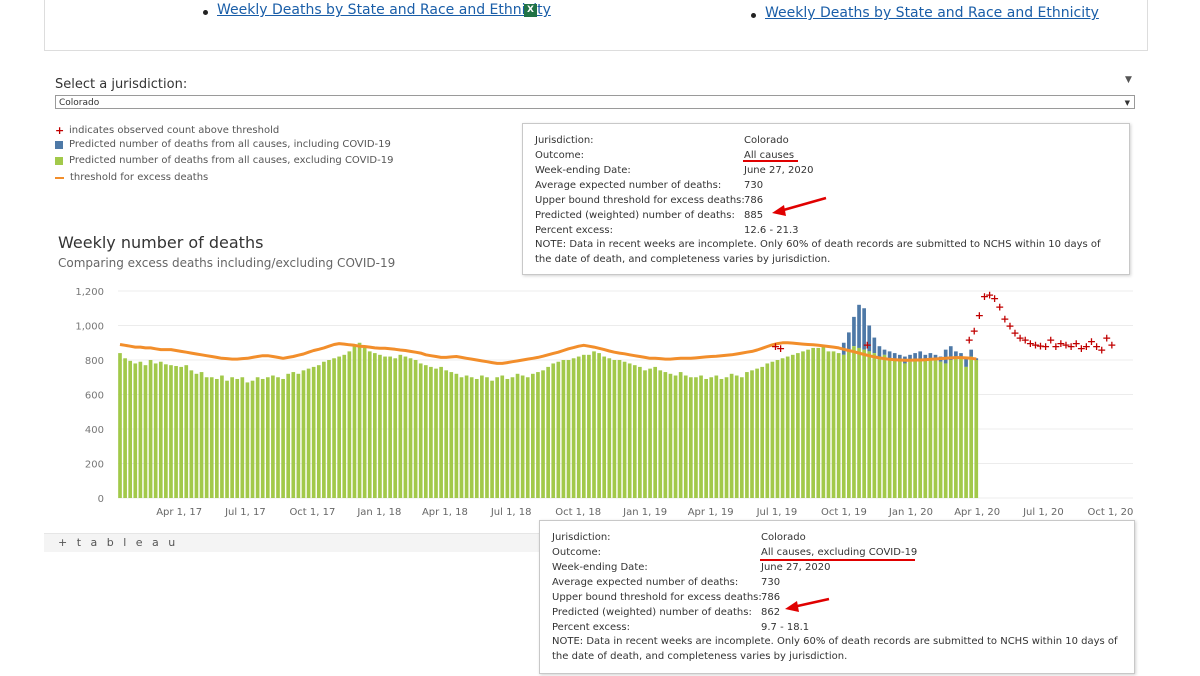 The image size is (1200, 676). What do you see at coordinates (131, 177) in the screenshot?
I see `legend-threshold: threshold for excess deaths` at bounding box center [131, 177].